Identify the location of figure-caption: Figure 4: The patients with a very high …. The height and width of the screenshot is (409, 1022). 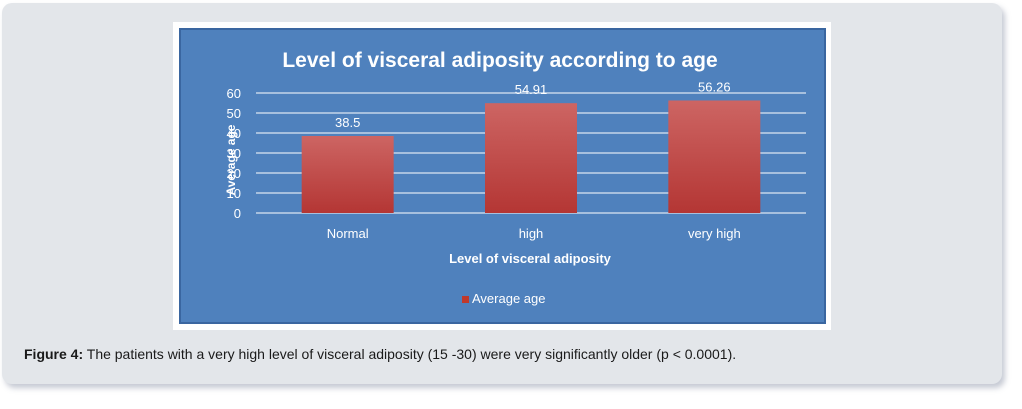
(380, 354).